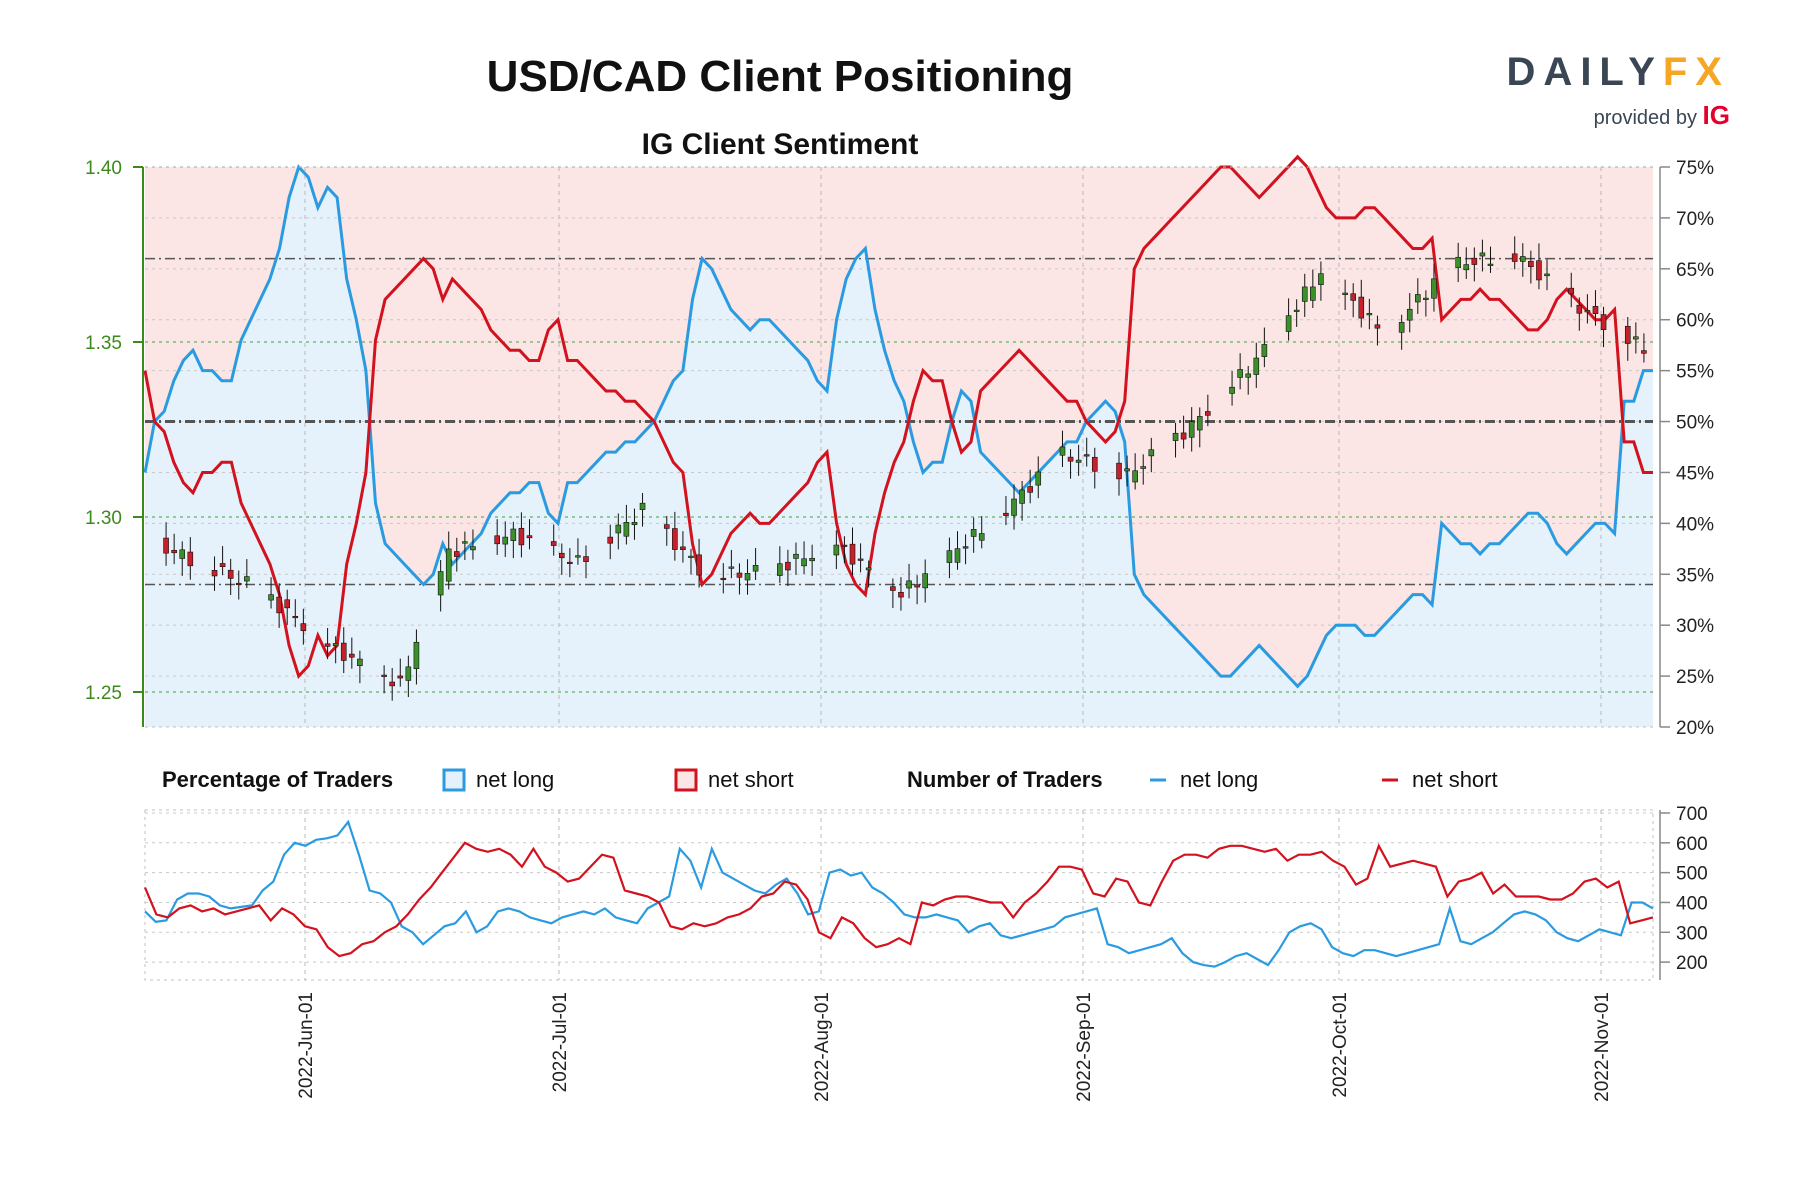  I want to click on legend-pct-long: net long, so click(515, 779).